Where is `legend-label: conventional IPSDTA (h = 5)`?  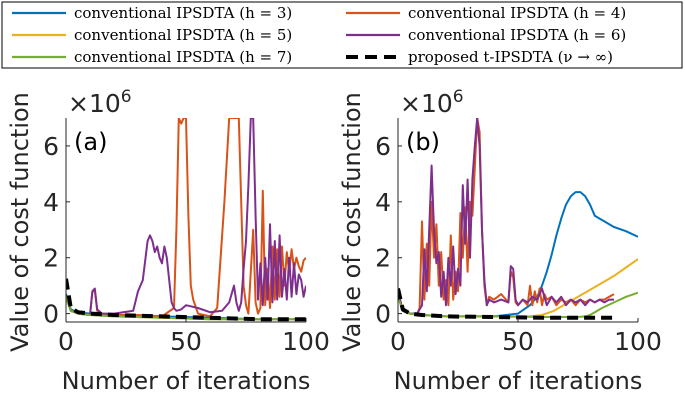 legend-label: conventional IPSDTA (h = 5) is located at coordinates (183, 35).